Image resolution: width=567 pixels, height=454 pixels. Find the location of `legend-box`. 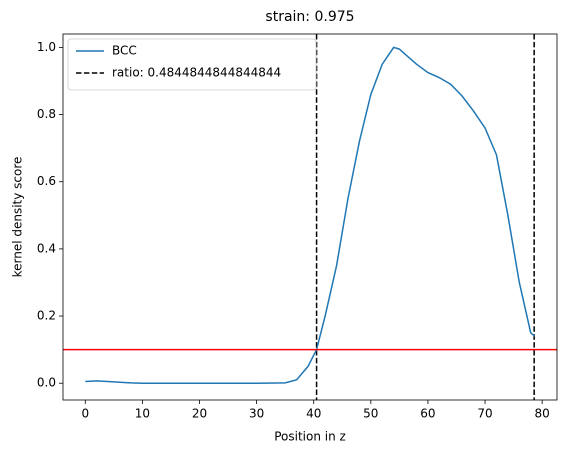

legend-box is located at coordinates (192, 64).